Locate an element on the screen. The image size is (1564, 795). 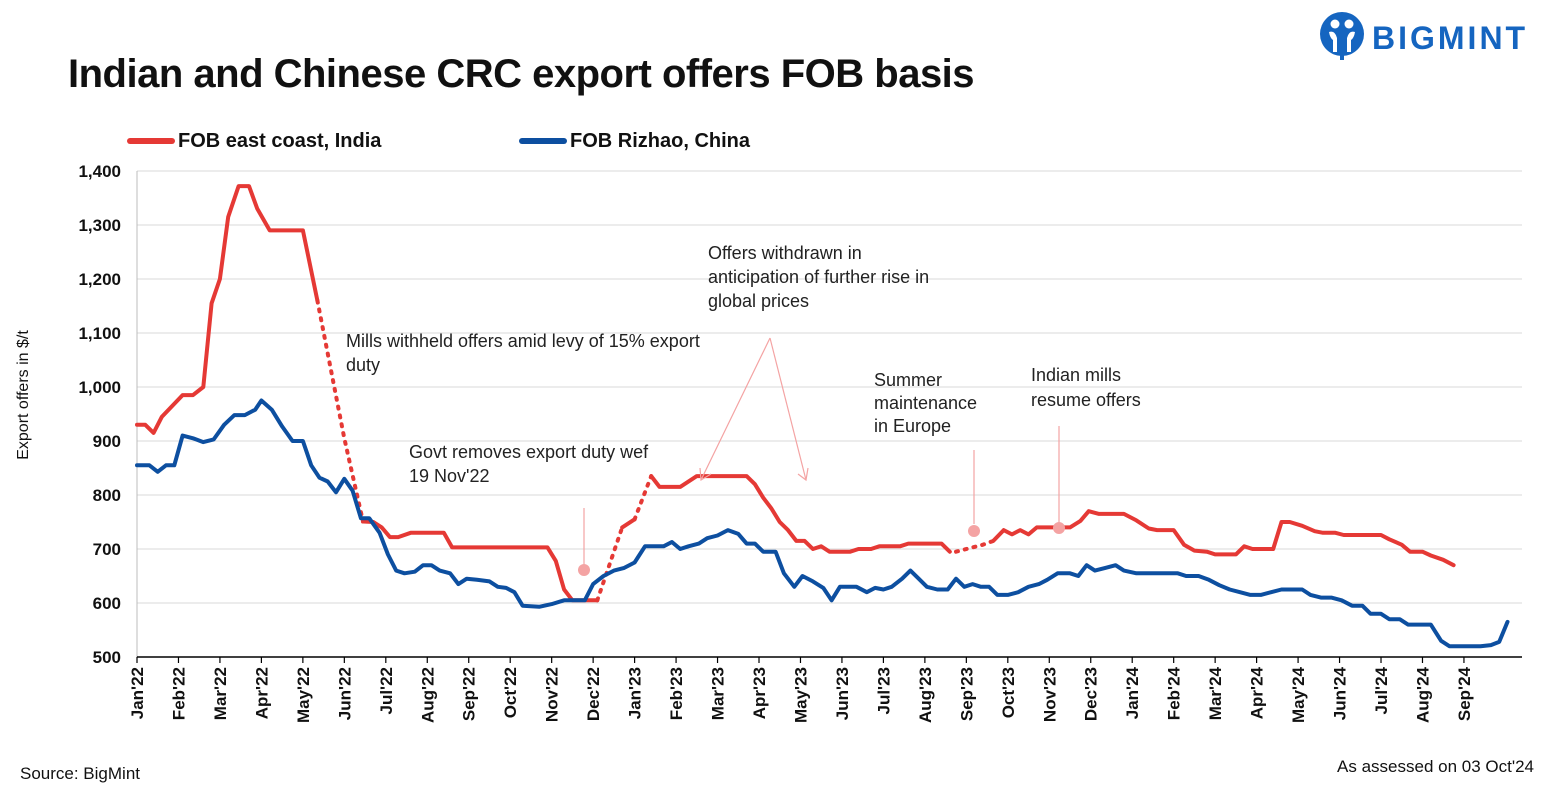
x-tick-label: Aug'22 is located at coordinates (427, 695).